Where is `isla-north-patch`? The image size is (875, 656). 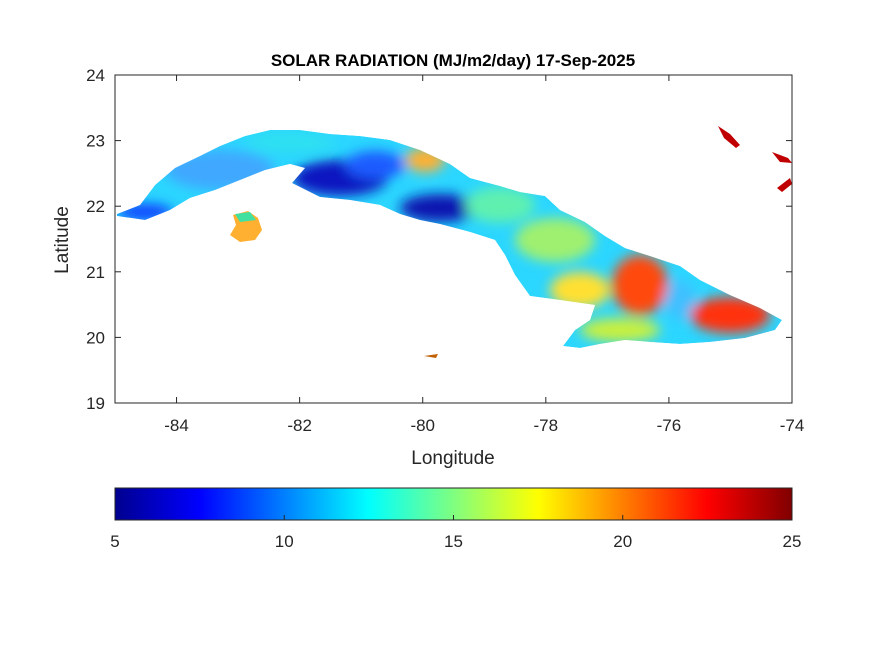
isla-north-patch is located at coordinates (245, 217).